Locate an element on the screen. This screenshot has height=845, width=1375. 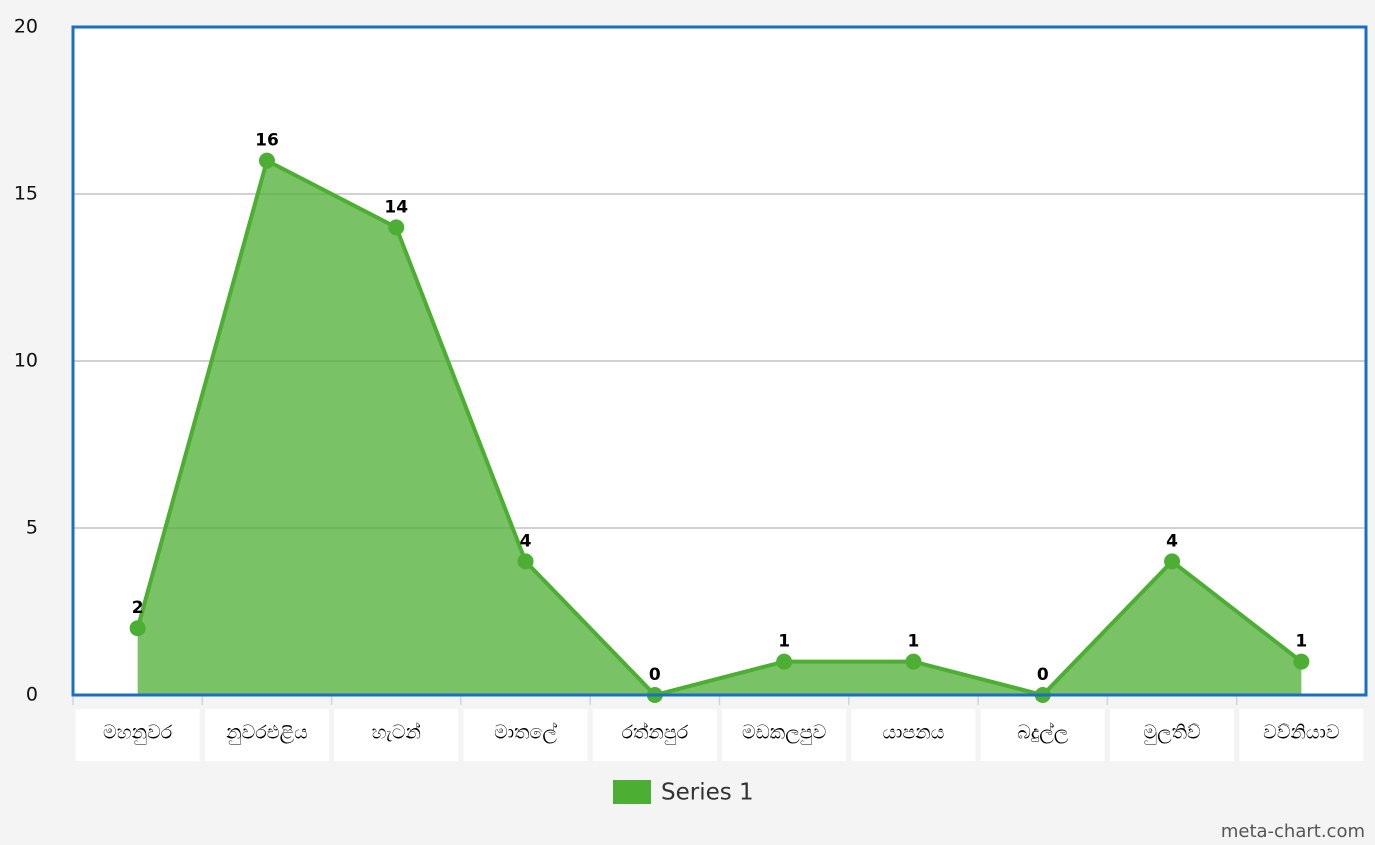
y-tick-label: 5 is located at coordinates (32, 528).